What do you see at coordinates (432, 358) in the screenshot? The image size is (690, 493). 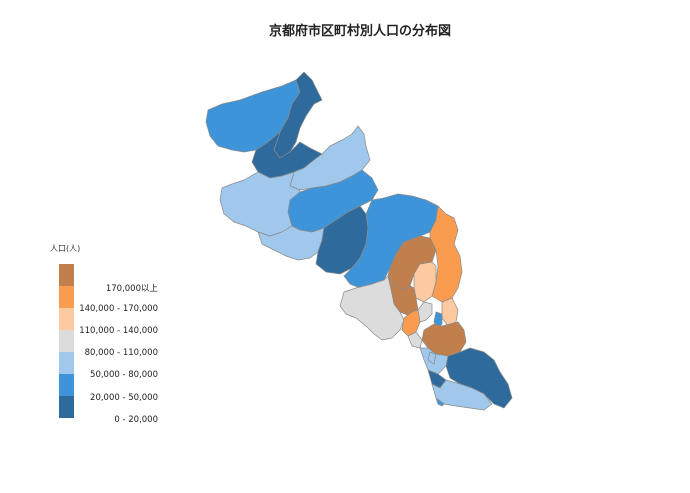 I see `region-south-lightblue` at bounding box center [432, 358].